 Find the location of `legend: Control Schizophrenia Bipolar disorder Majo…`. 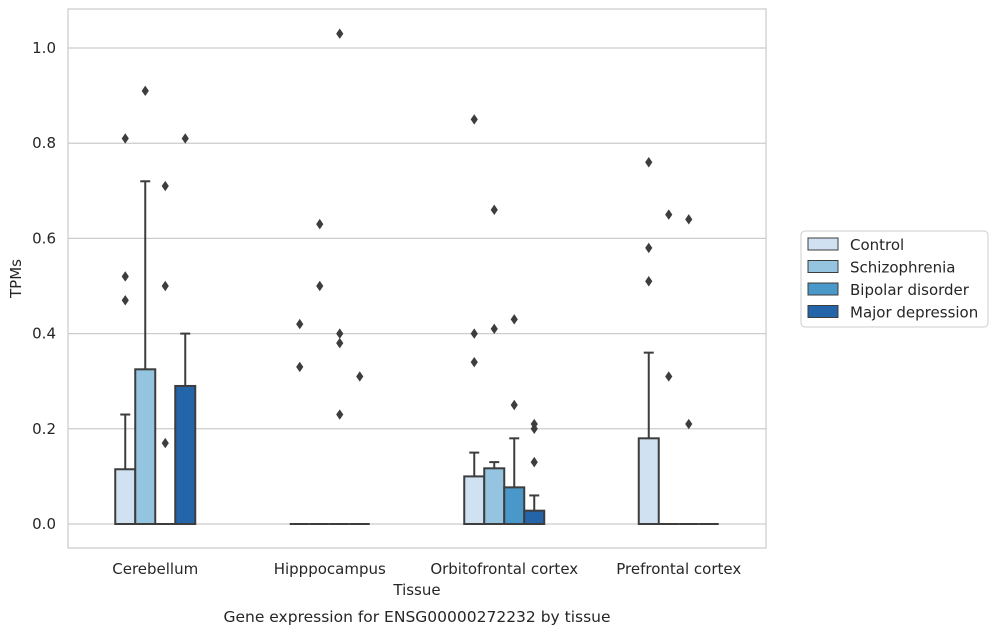

legend: Control Schizophrenia Bipolar disorder Majo… is located at coordinates (894, 279).